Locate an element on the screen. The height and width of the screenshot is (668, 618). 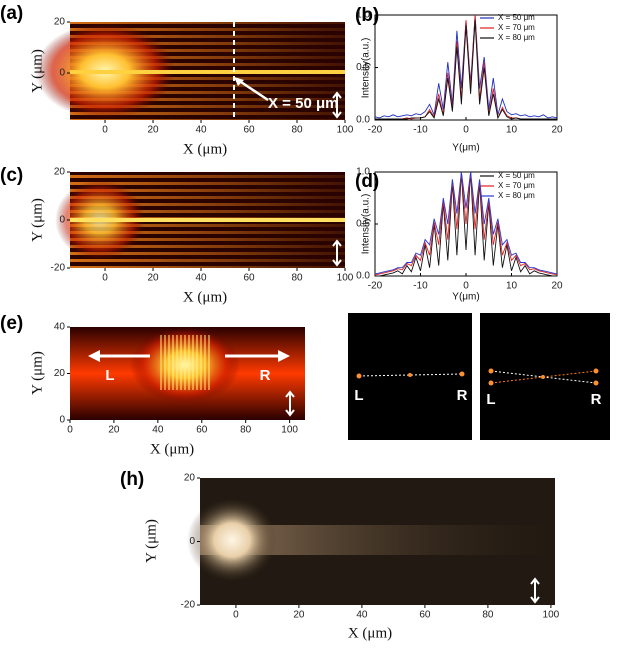
panel-label: (d) is located at coordinates (367, 181).